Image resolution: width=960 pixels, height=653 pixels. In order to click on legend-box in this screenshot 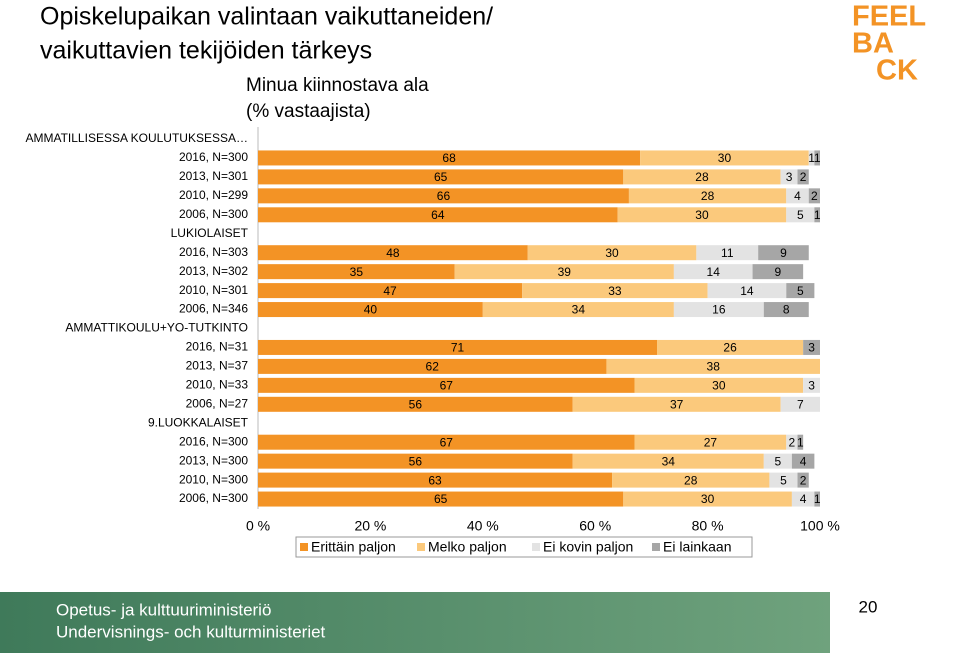, I will do `click(524, 547)`.